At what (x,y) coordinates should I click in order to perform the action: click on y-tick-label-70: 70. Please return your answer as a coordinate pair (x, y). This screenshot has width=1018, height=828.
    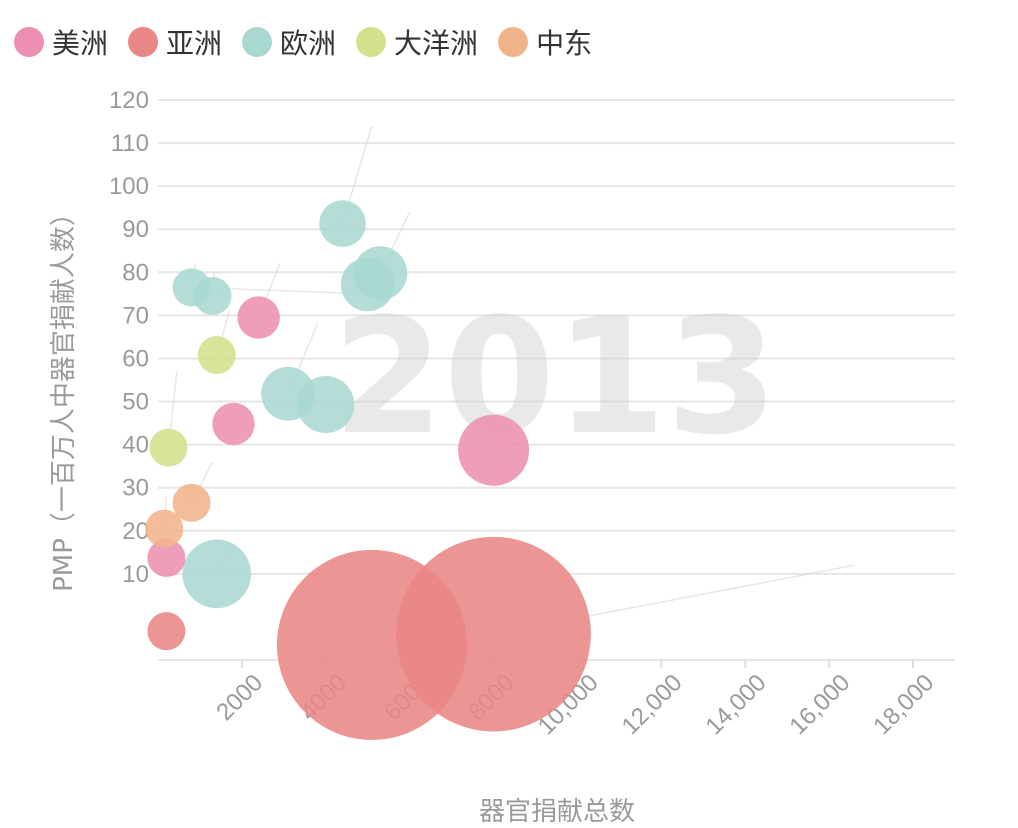
    Looking at the image, I should click on (135, 315).